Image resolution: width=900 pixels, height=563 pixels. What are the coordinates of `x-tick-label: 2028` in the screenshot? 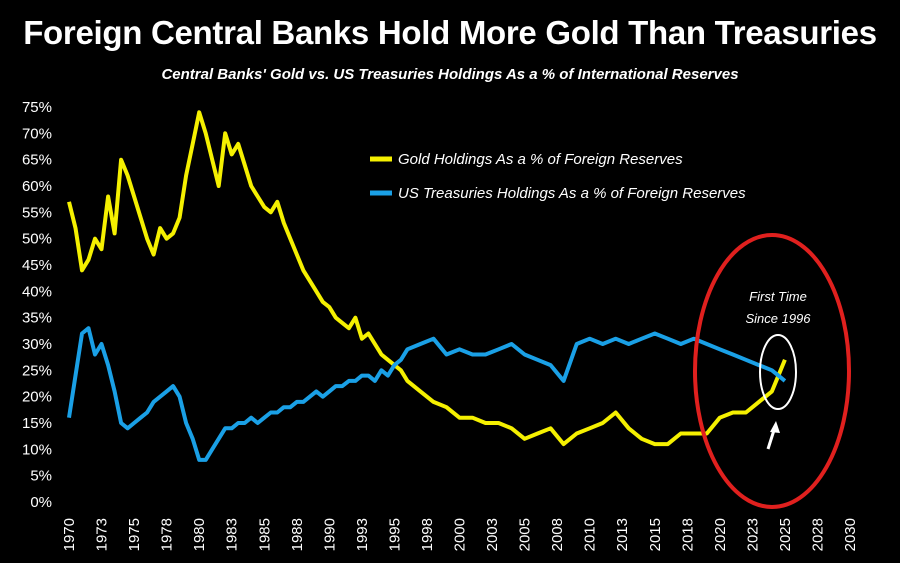 It's located at (817, 534).